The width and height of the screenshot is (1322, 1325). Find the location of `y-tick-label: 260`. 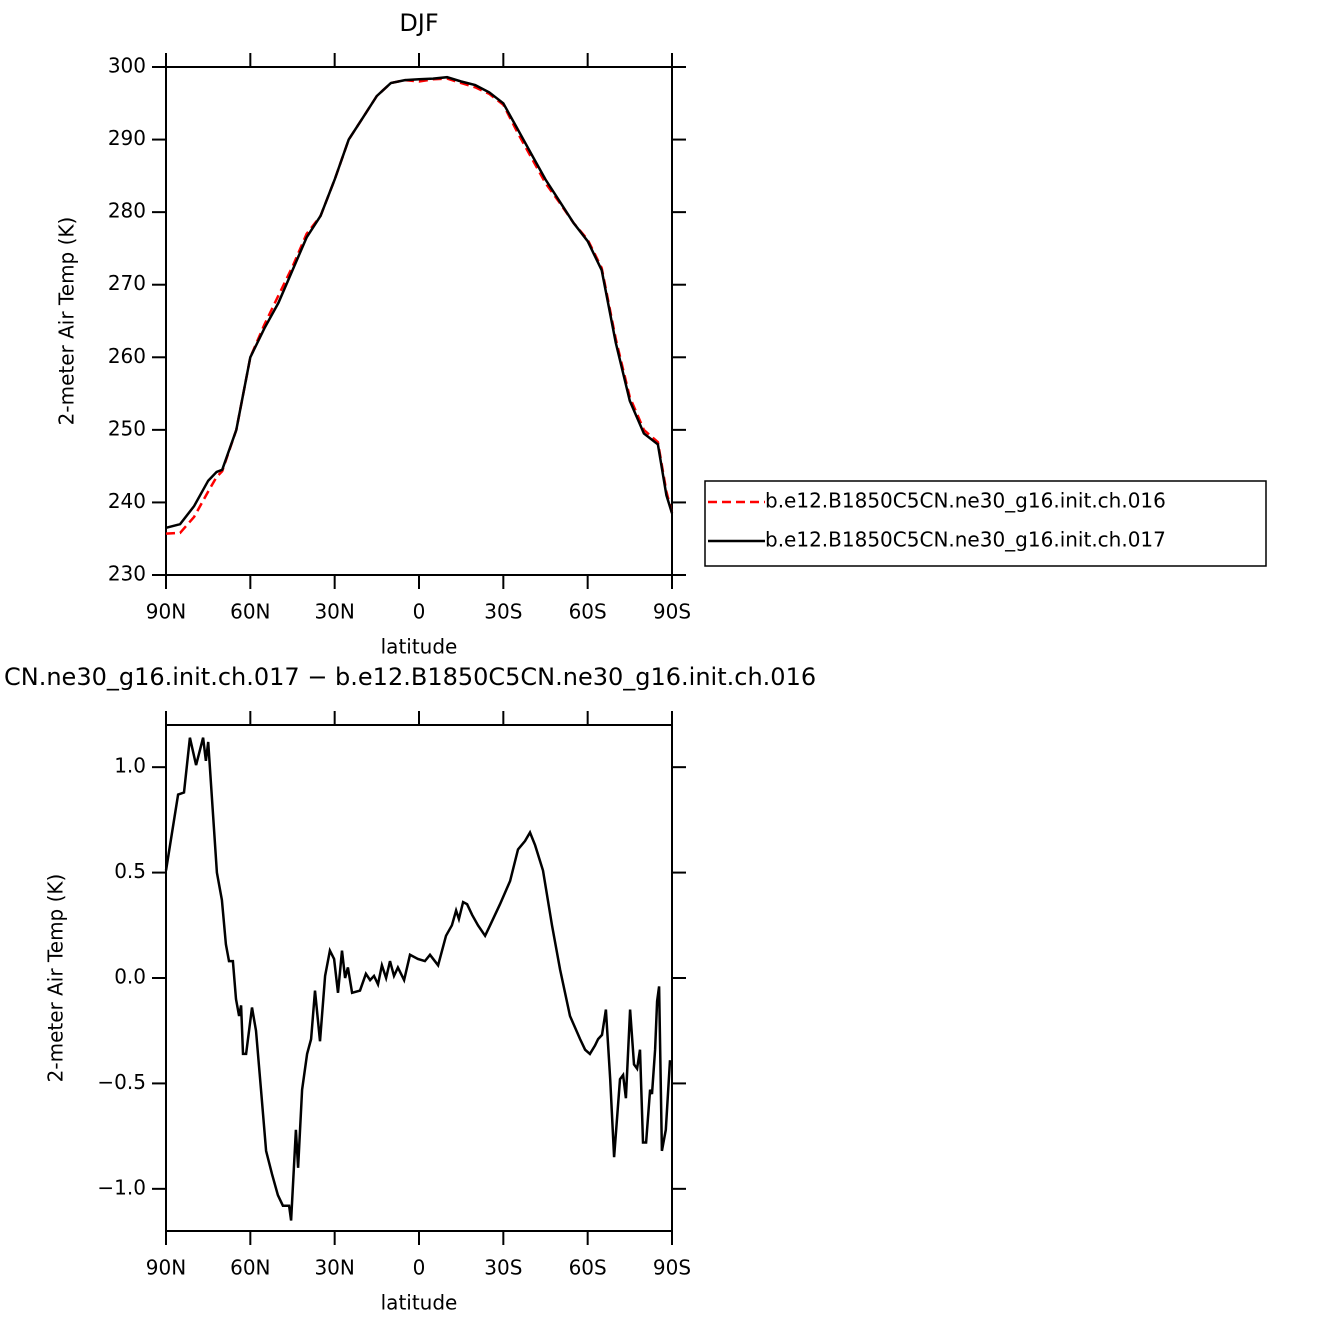

y-tick-label: 260 is located at coordinates (127, 356).